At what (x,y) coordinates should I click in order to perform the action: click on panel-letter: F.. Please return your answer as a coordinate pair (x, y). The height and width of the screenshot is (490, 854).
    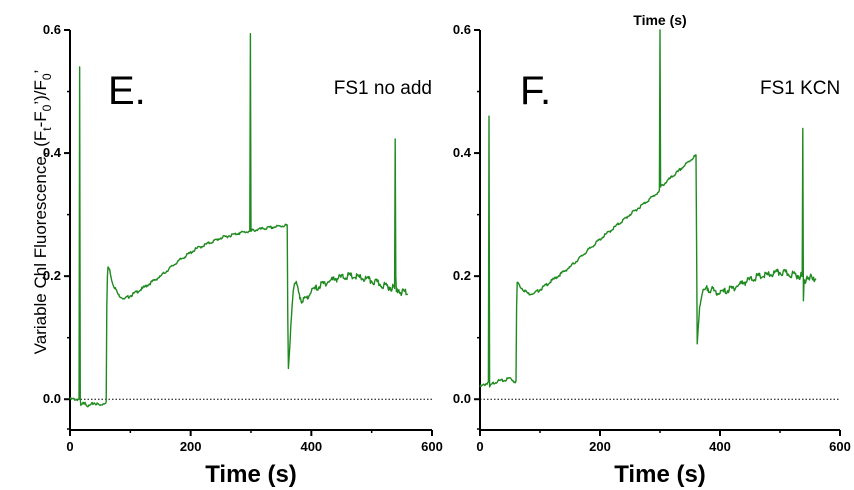
    Looking at the image, I should click on (535, 91).